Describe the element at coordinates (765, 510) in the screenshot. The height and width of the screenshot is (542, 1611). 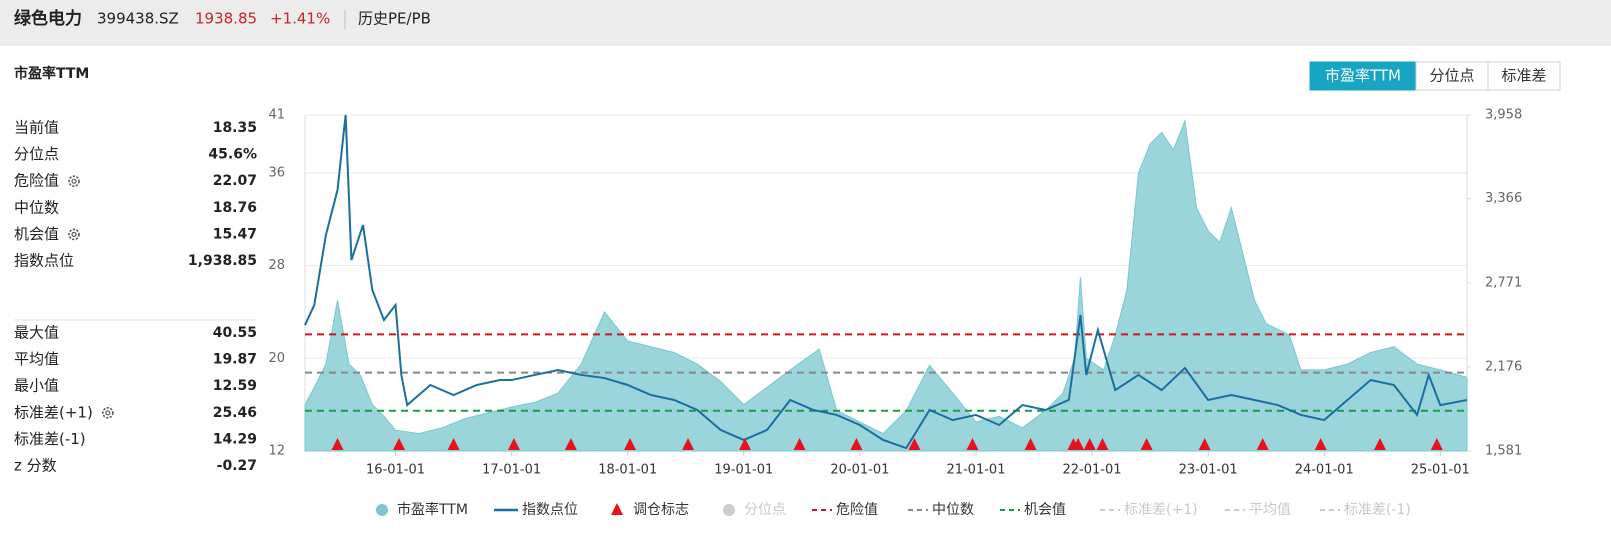
I see `legend-label: 分位点` at that location.